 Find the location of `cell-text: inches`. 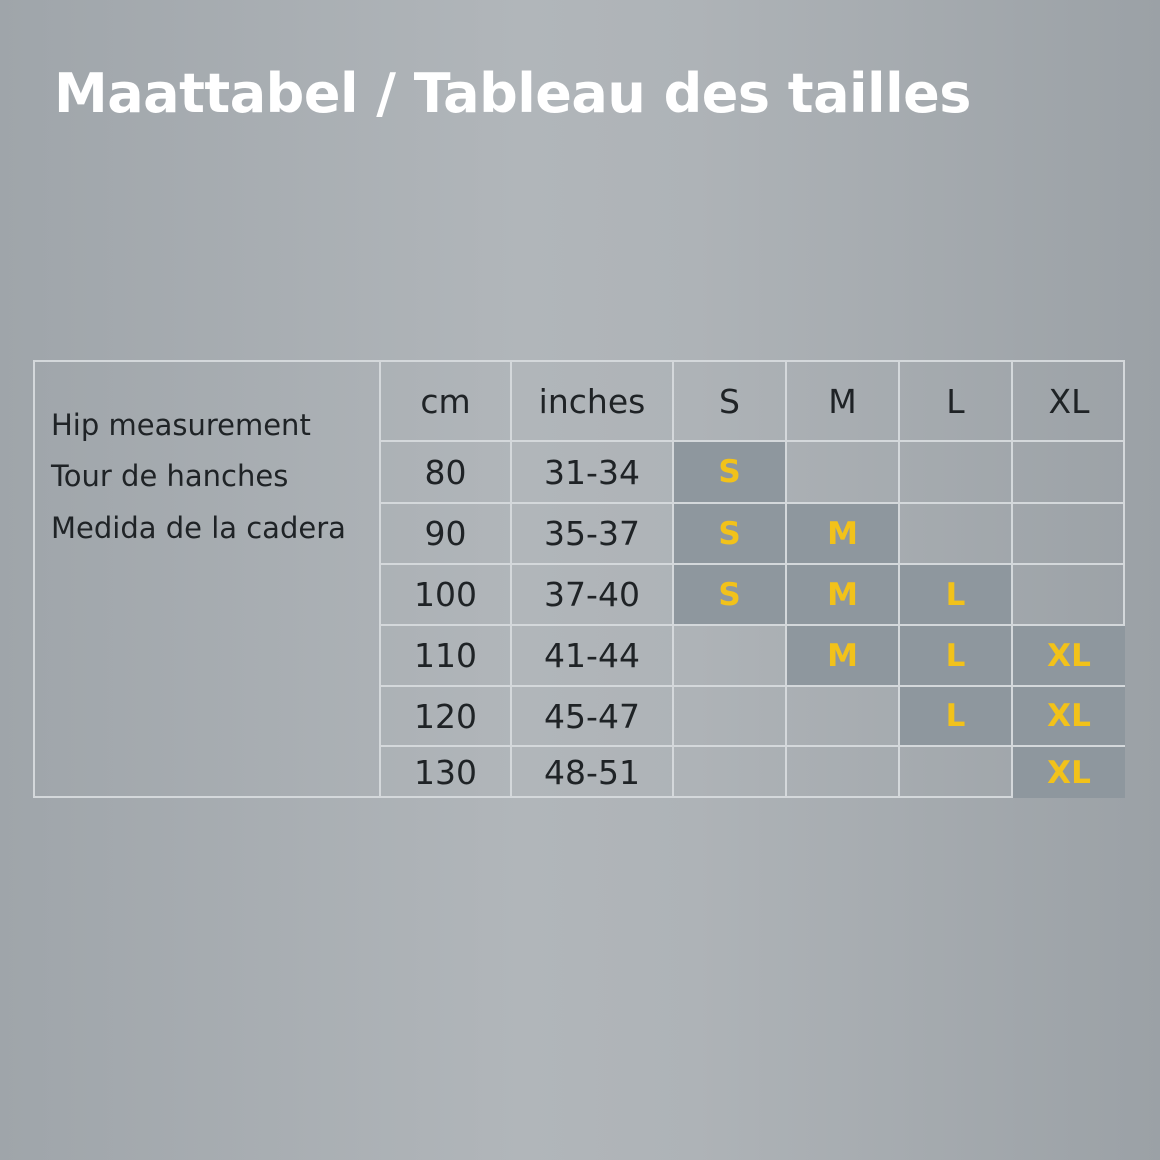

cell-text: inches is located at coordinates (592, 401).